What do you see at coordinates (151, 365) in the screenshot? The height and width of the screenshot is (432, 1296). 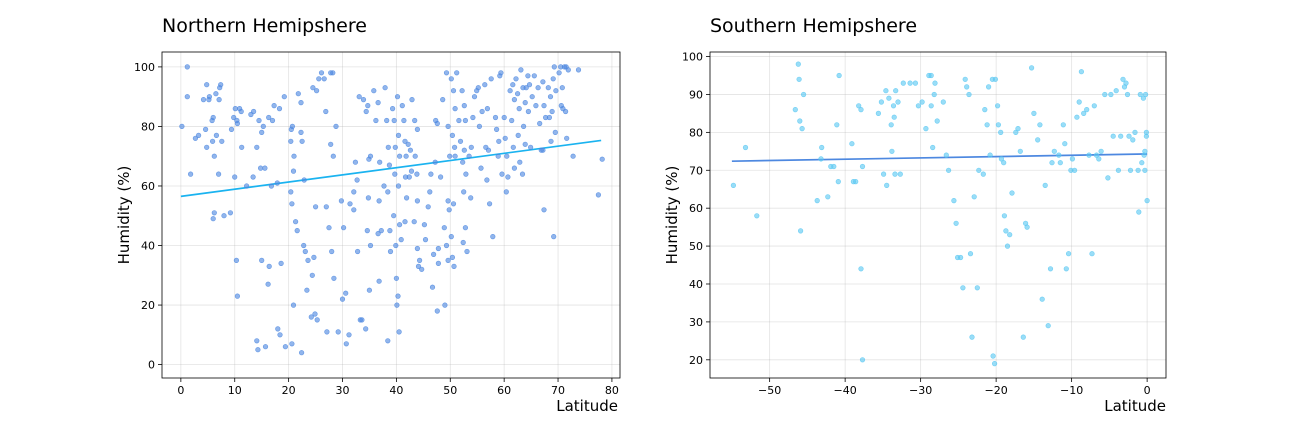 I see `y-tick-label: 0` at bounding box center [151, 365].